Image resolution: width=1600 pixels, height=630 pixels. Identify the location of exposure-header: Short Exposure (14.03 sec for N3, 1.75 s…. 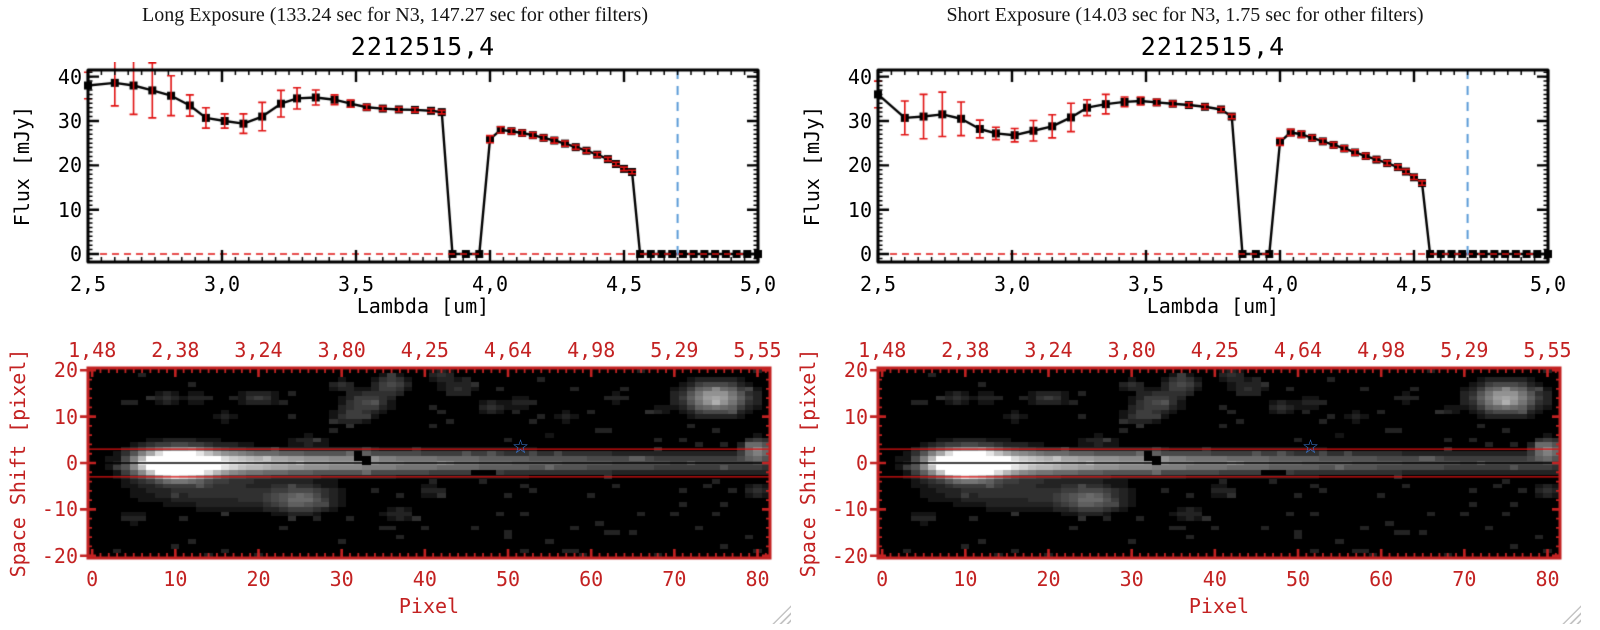
(1185, 15).